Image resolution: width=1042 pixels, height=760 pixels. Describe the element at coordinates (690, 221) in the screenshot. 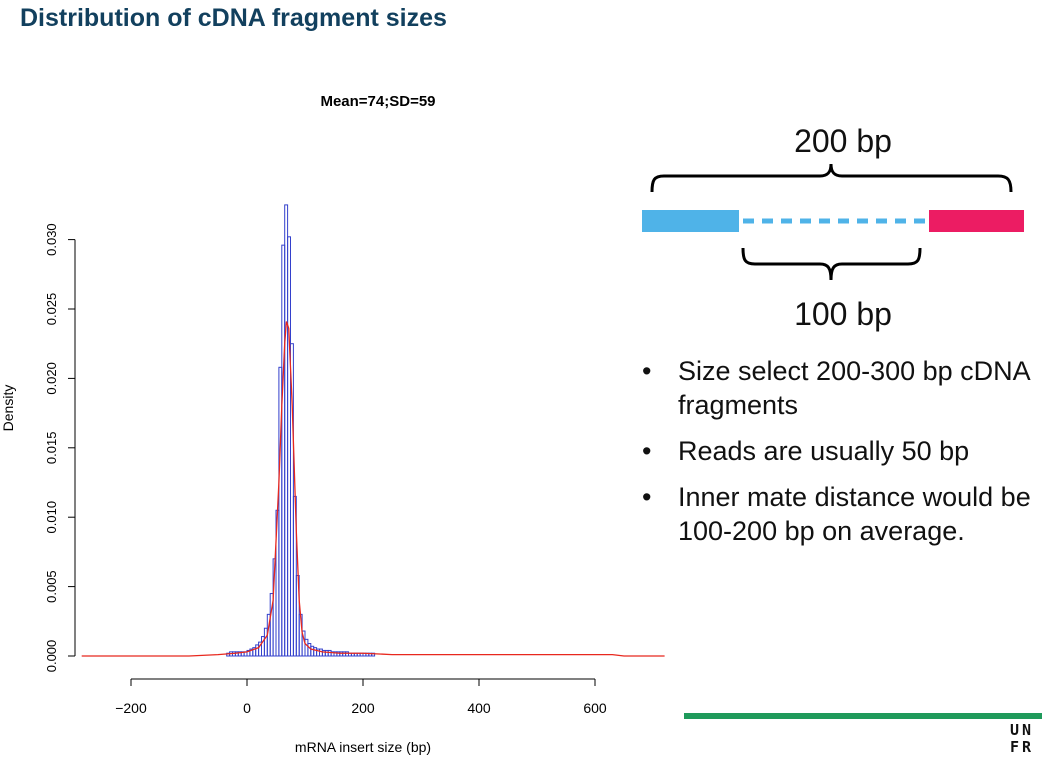

I see `read-1-bar` at that location.